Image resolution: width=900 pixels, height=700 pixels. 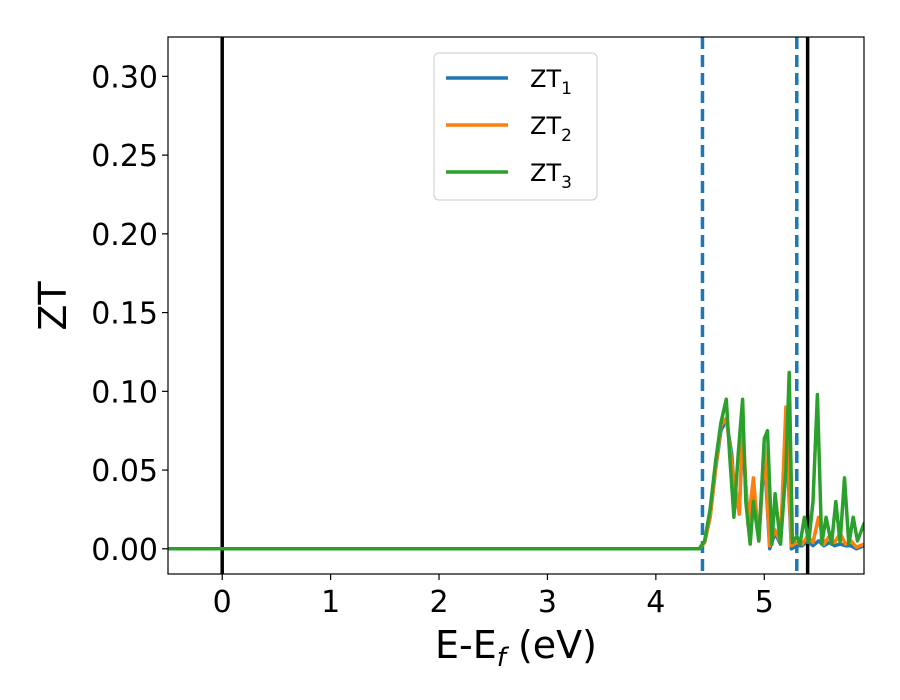 I want to click on x-tick-label: 4, so click(x=655, y=602).